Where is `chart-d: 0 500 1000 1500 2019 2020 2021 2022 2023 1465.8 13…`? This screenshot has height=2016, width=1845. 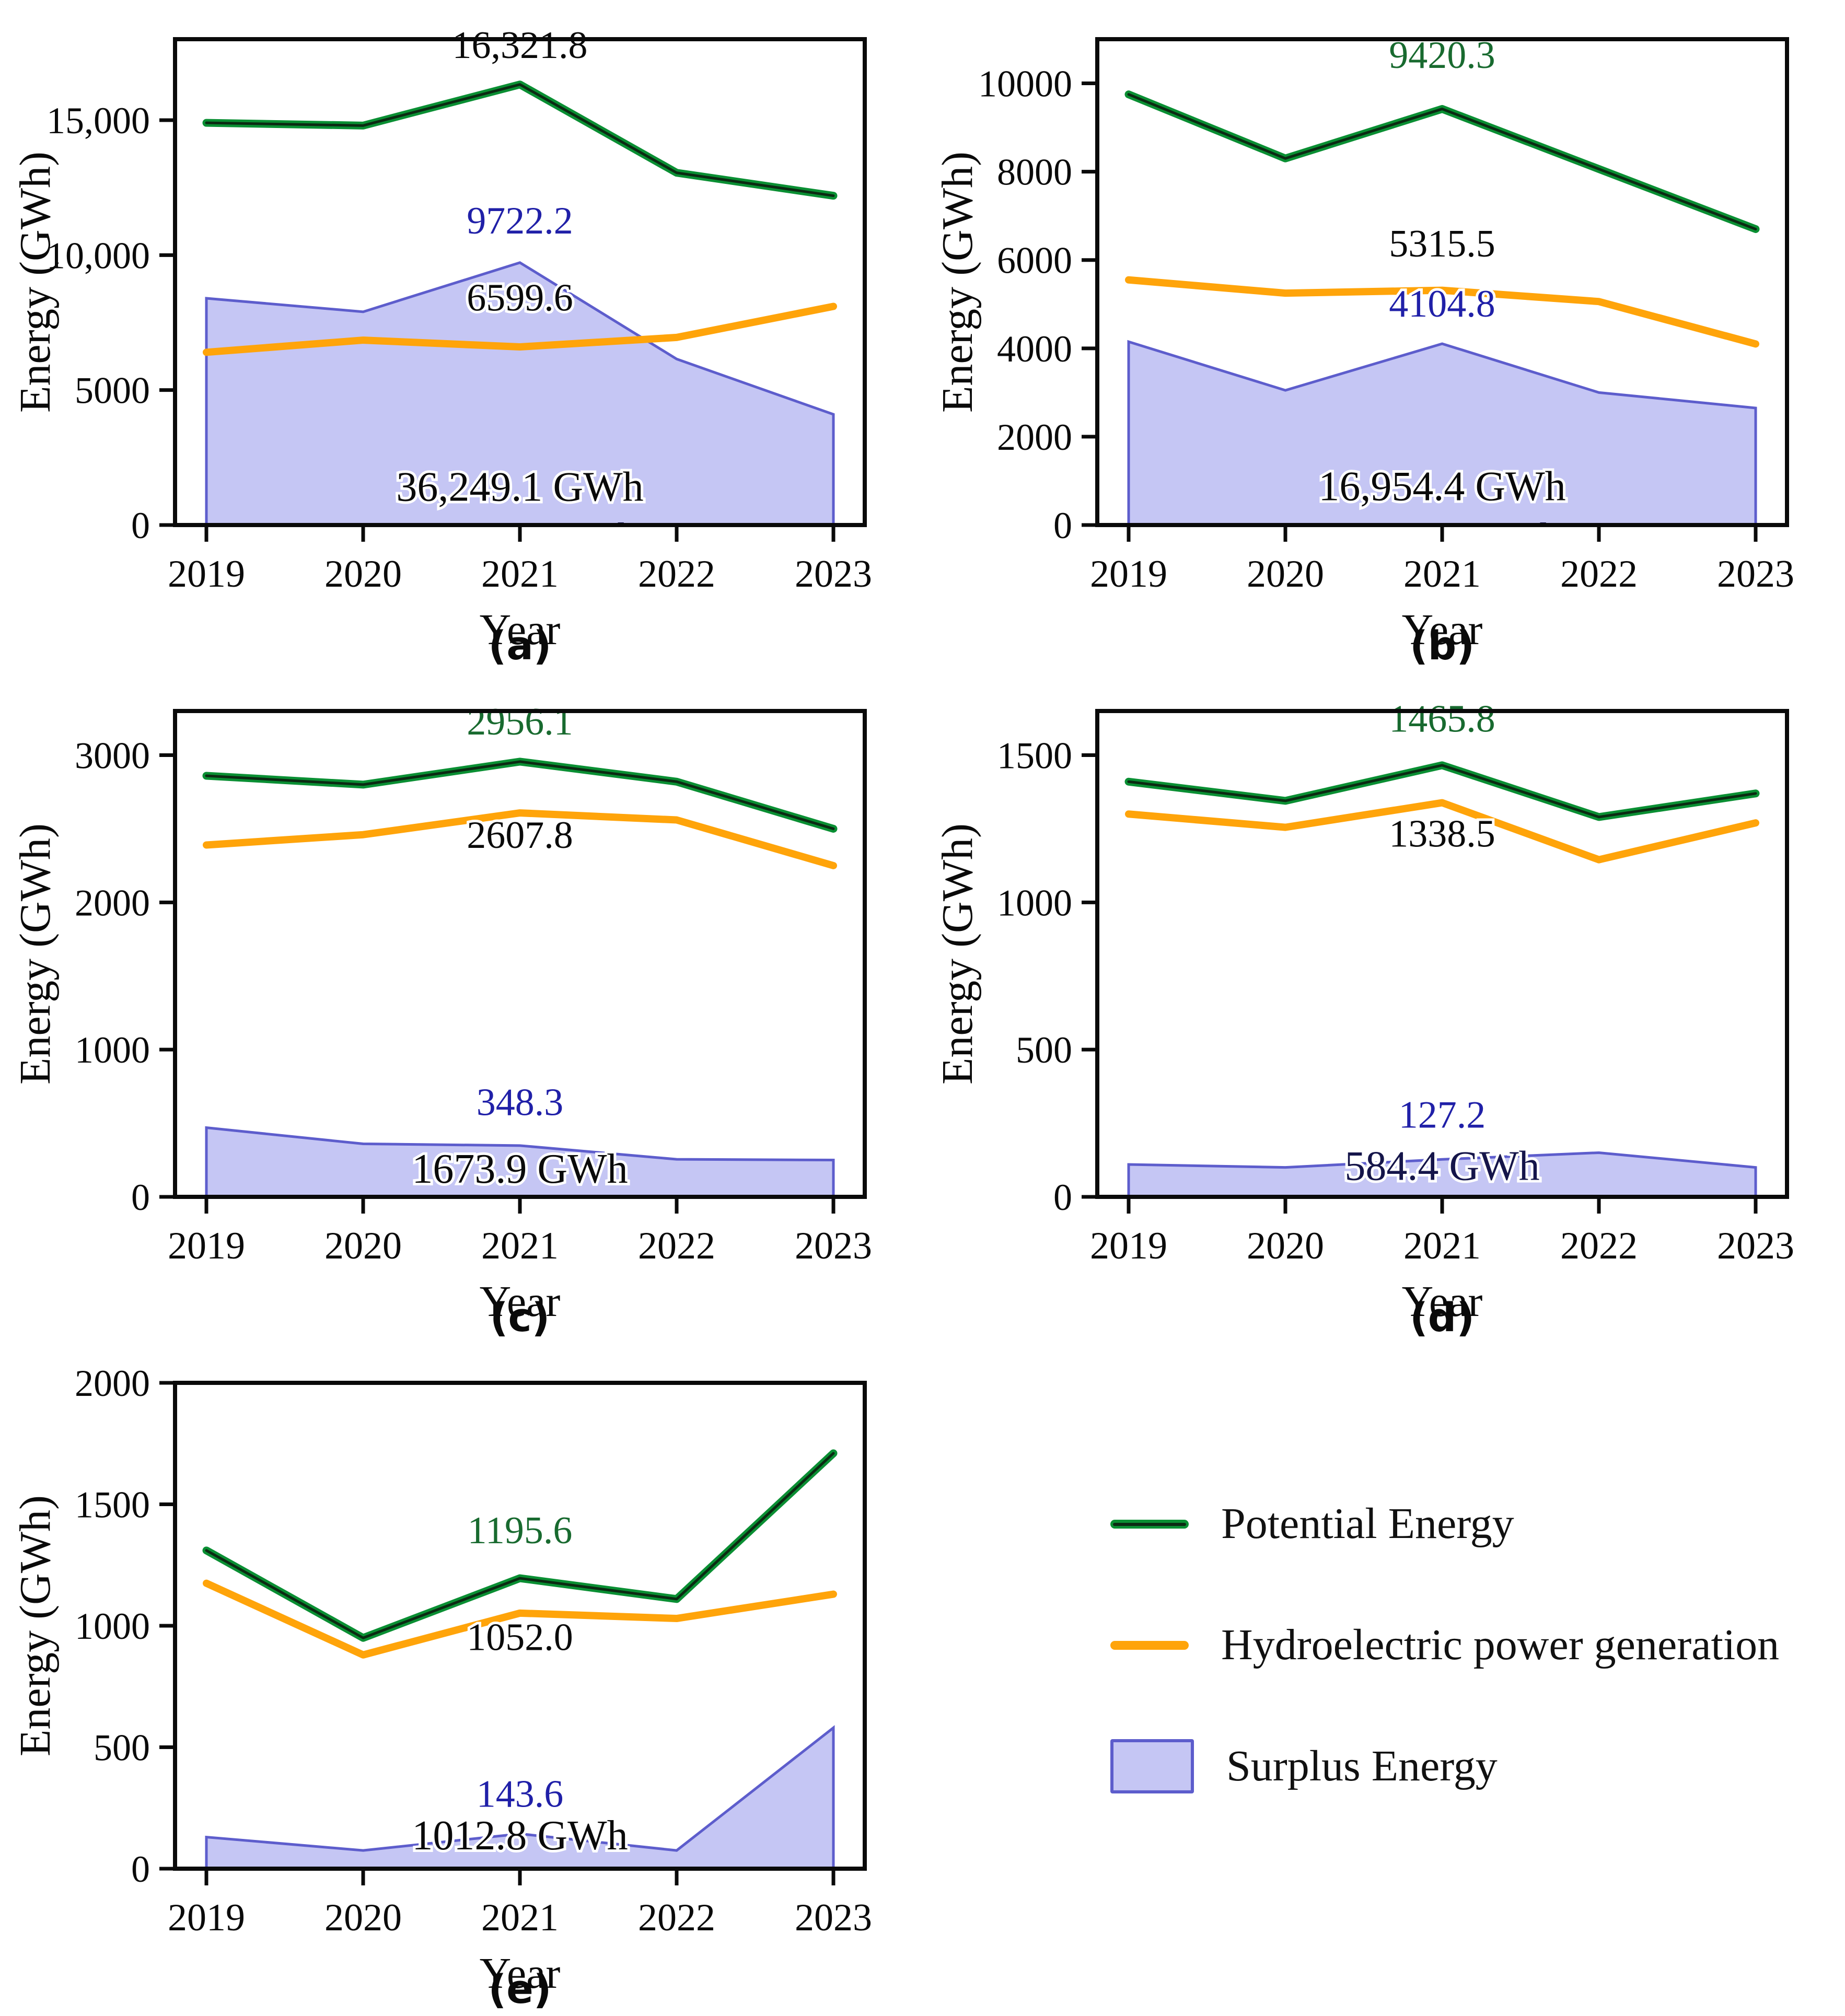 chart-d: 0 500 1000 1500 2019 2020 2021 2022 2023 1465.8 13… is located at coordinates (1363, 1018).